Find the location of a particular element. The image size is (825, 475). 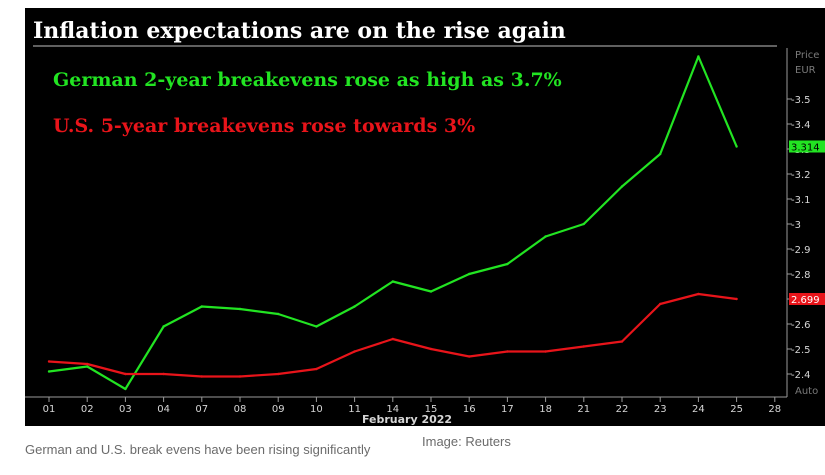

image-credit: Image: Reuters is located at coordinates (466, 441).